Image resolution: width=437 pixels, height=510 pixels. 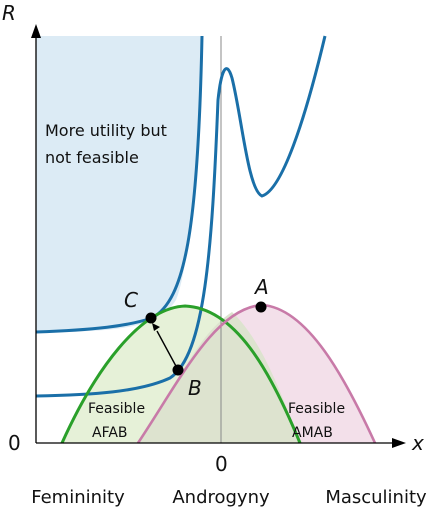 I want to click on amab-label-line2: AMAB, so click(x=312, y=433).